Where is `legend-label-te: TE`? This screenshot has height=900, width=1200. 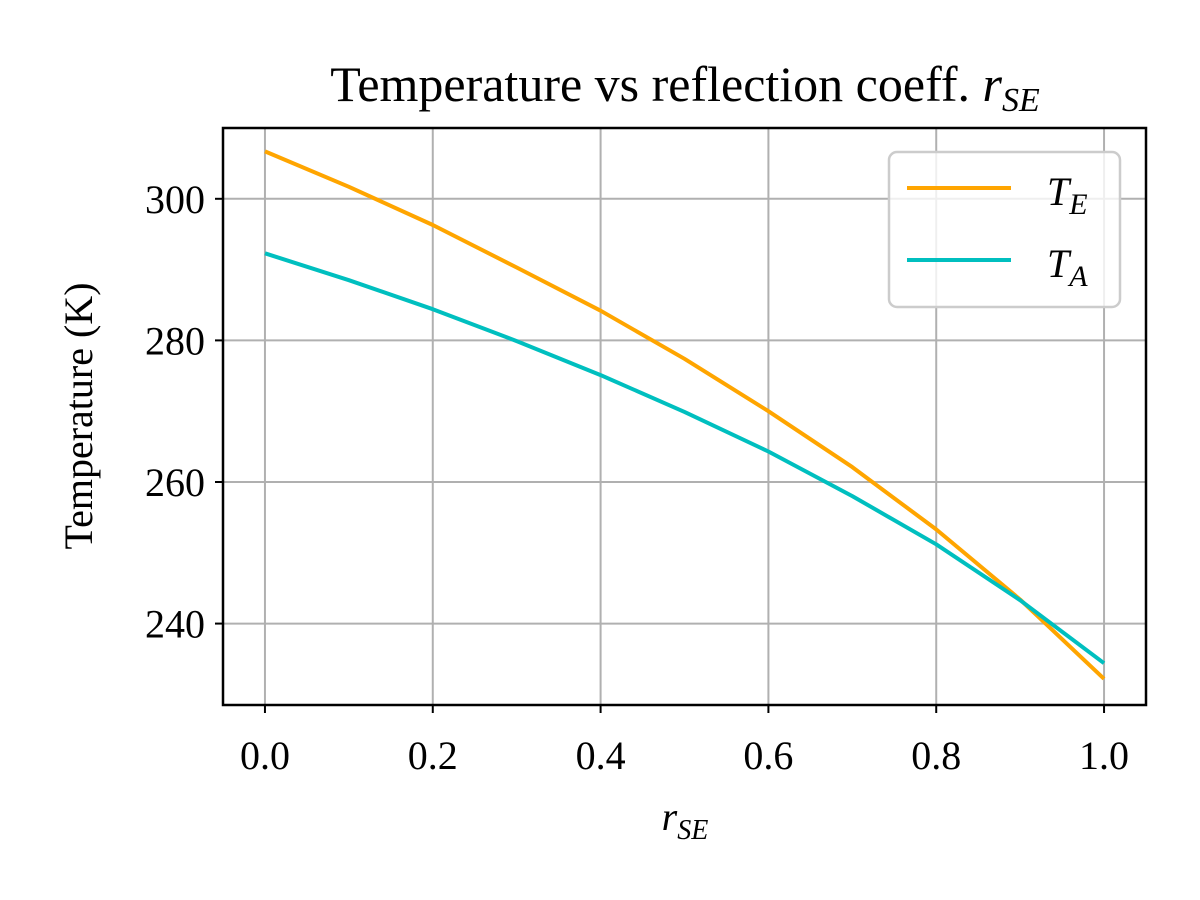
legend-label-te: TE is located at coordinates (1067, 195).